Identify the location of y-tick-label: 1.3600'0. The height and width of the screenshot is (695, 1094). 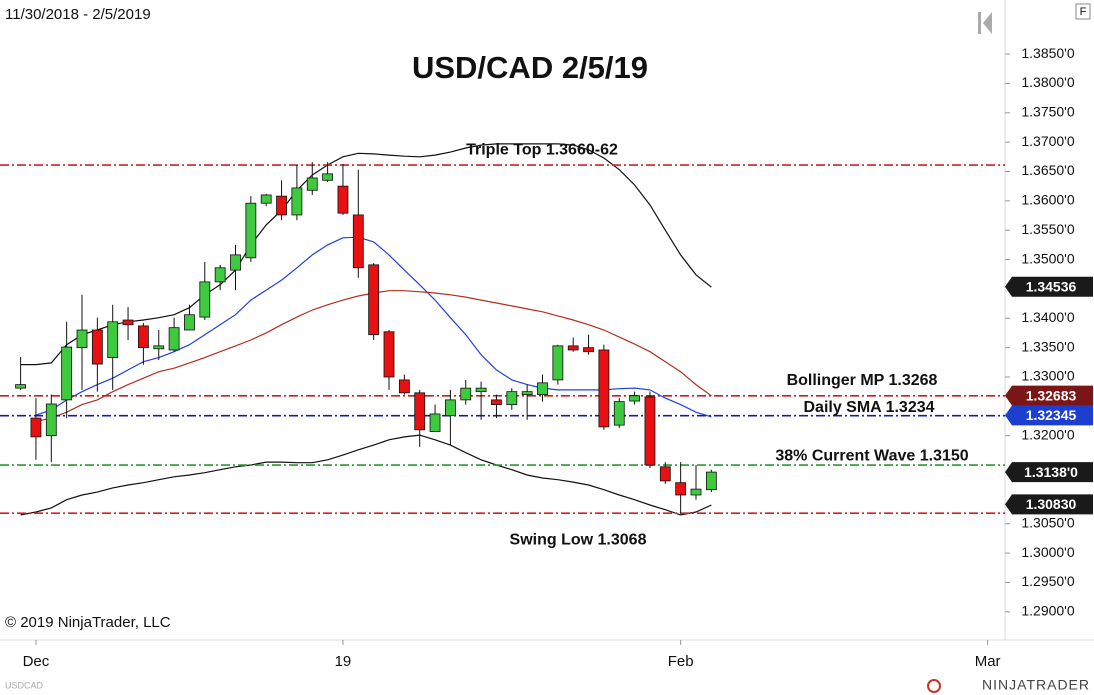
(1047, 200).